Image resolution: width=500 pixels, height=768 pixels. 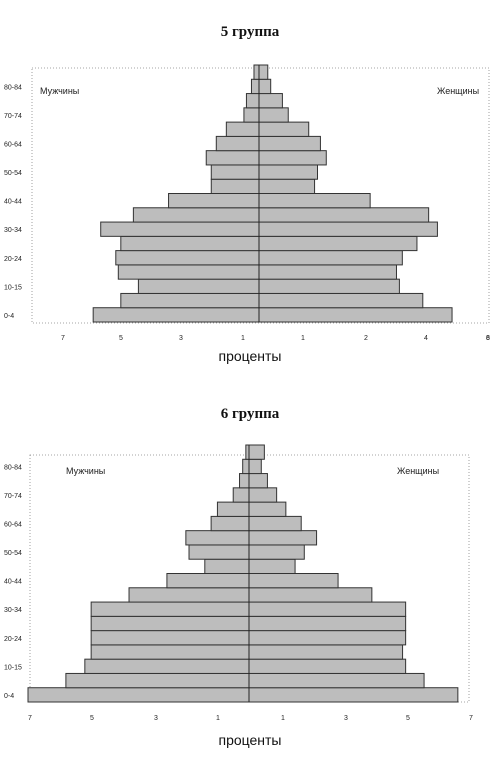 What do you see at coordinates (458, 91) in the screenshot?
I see `legend-women-1: Женщины` at bounding box center [458, 91].